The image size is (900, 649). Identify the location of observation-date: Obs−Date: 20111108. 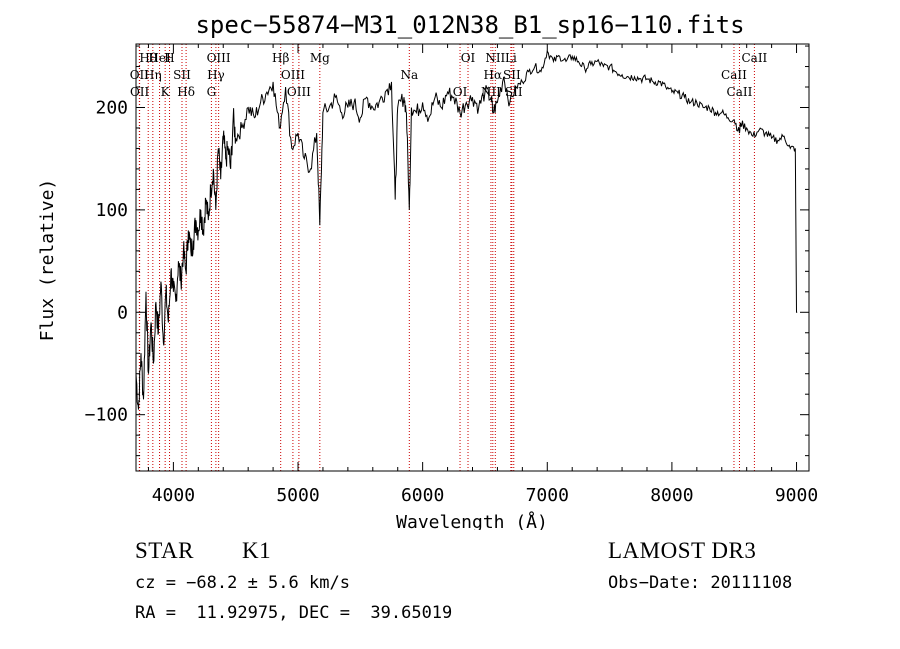
(700, 583).